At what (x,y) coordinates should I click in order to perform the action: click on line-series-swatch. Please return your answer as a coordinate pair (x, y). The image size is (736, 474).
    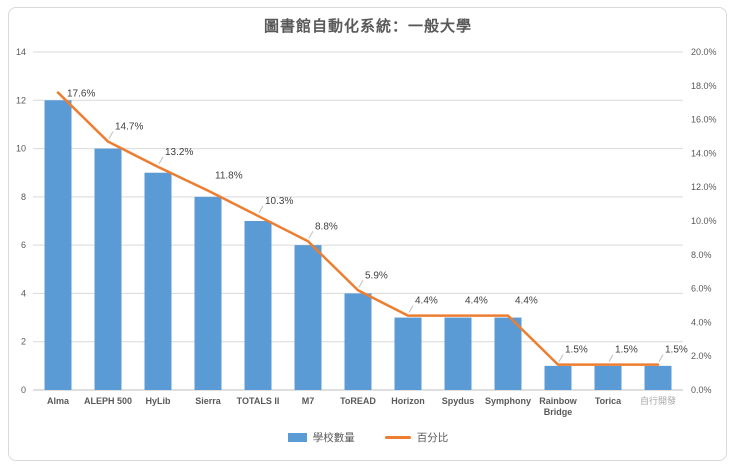
    Looking at the image, I should click on (397, 437).